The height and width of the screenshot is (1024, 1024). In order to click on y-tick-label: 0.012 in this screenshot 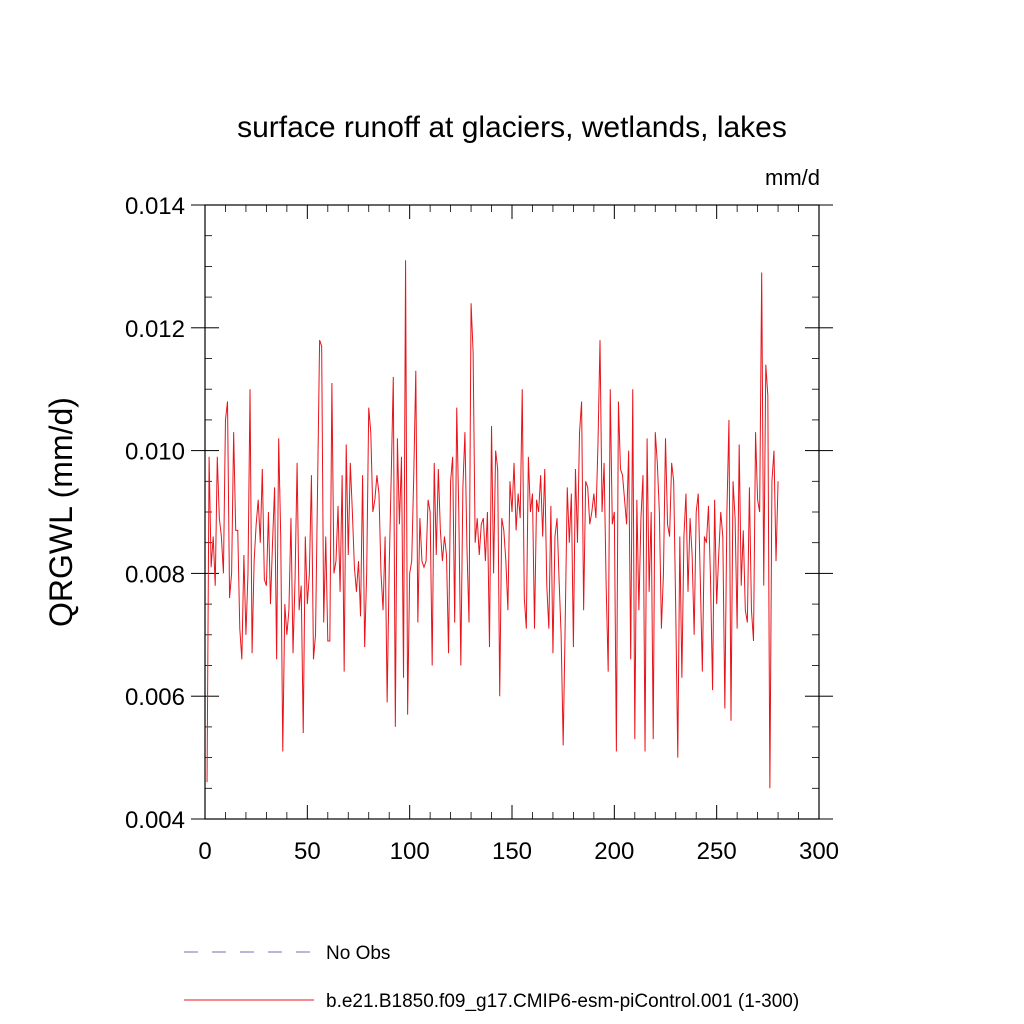, I will do `click(155, 329)`.